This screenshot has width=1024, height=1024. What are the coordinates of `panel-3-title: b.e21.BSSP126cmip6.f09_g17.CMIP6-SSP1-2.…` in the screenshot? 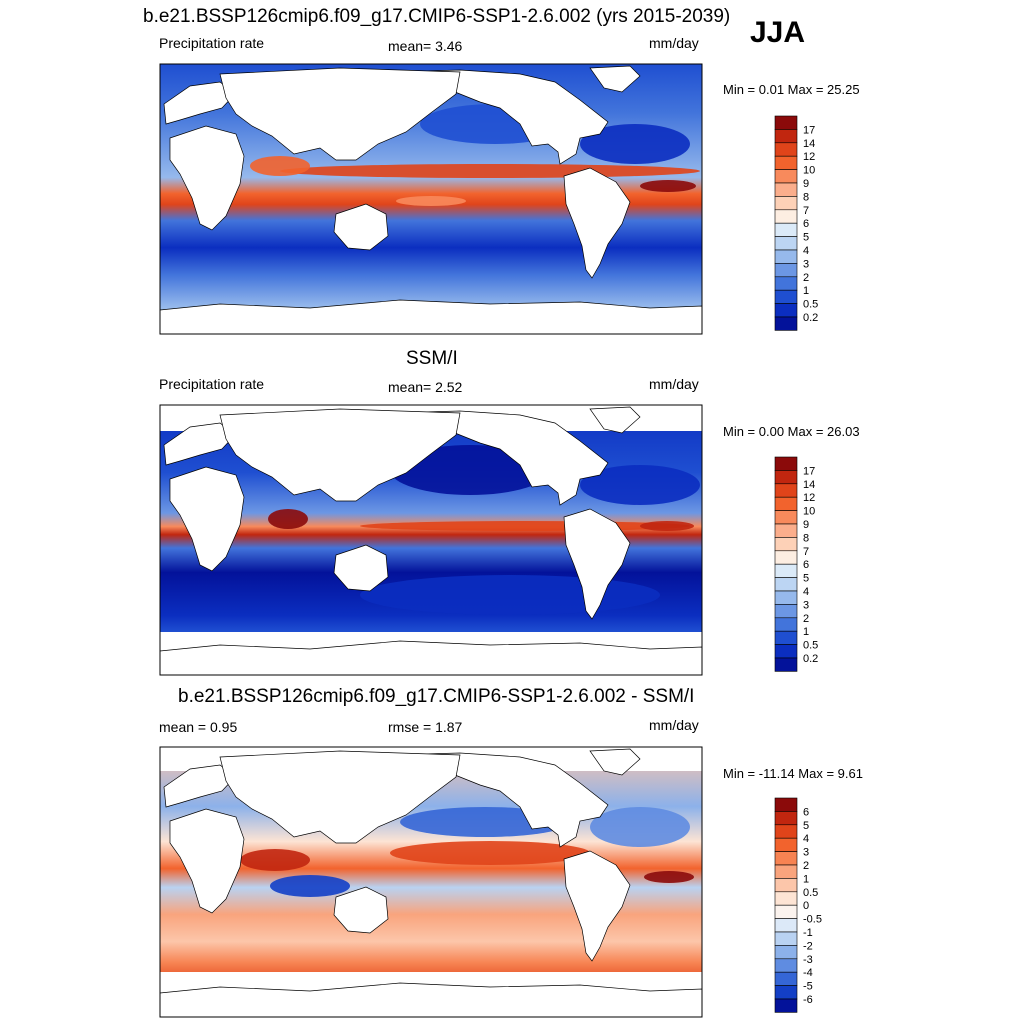 It's located at (436, 696).